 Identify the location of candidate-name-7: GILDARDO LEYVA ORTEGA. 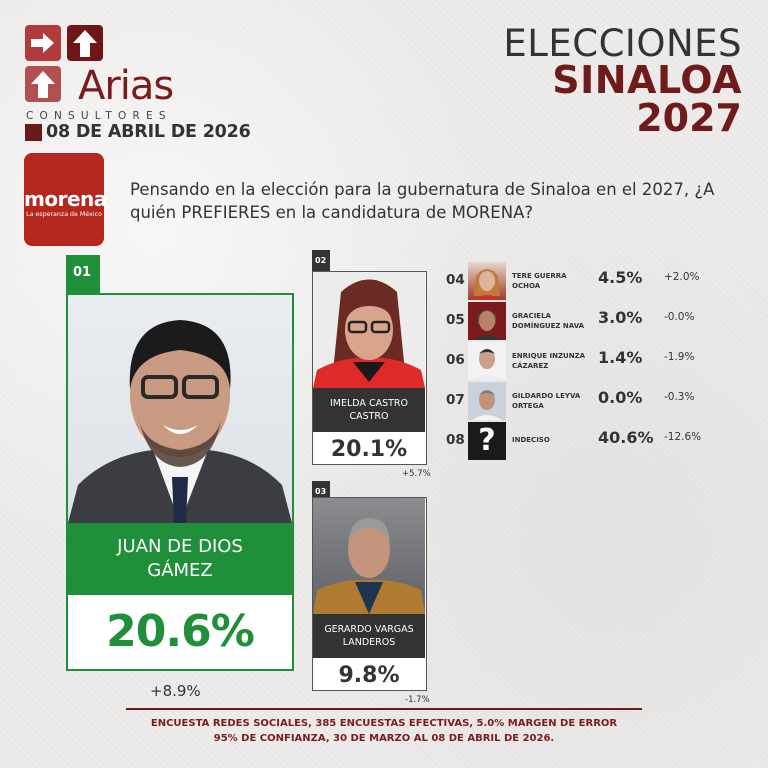
(546, 401).